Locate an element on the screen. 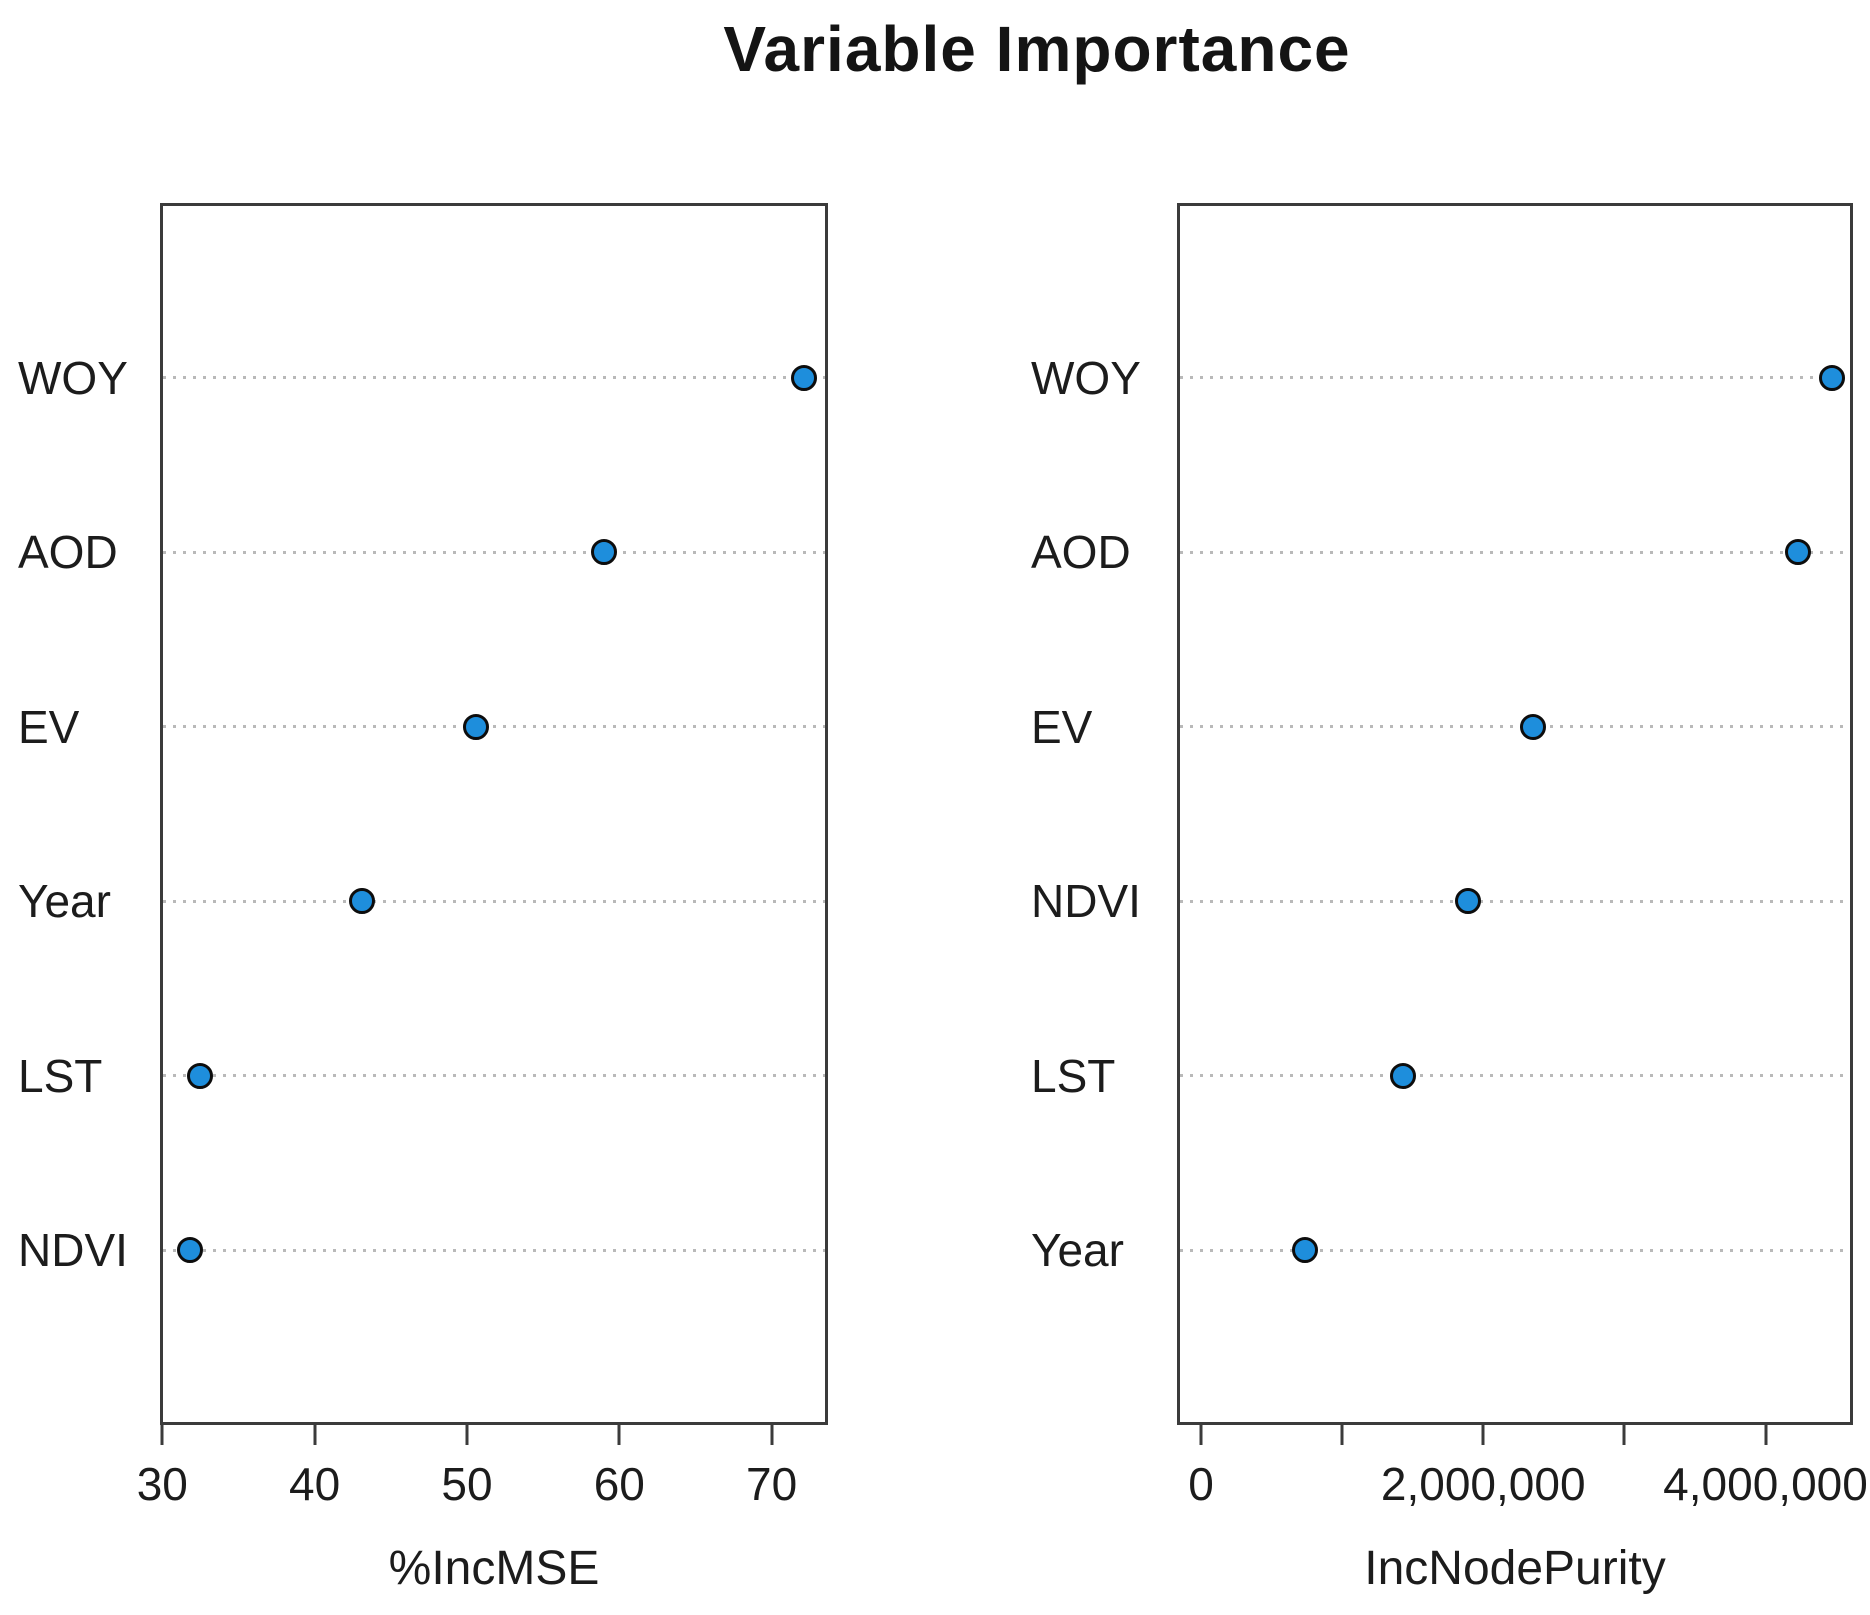 The width and height of the screenshot is (1870, 1615). x-axis-label-right: IncNodePurity is located at coordinates (1515, 1568).